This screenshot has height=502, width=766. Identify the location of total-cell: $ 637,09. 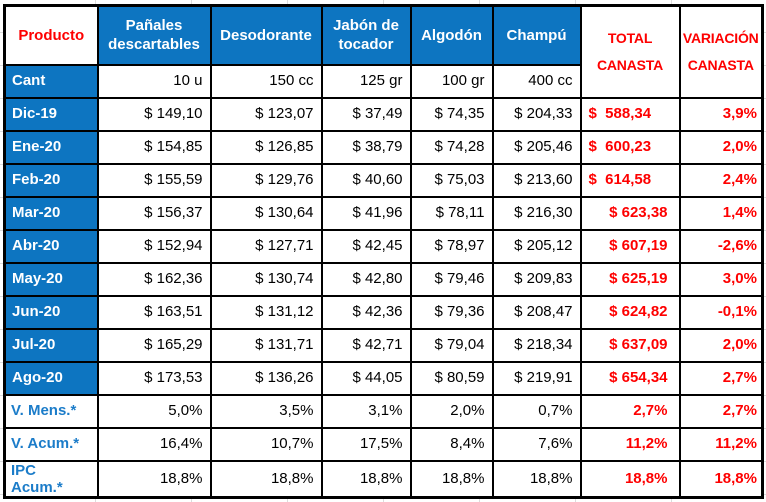
(630, 345).